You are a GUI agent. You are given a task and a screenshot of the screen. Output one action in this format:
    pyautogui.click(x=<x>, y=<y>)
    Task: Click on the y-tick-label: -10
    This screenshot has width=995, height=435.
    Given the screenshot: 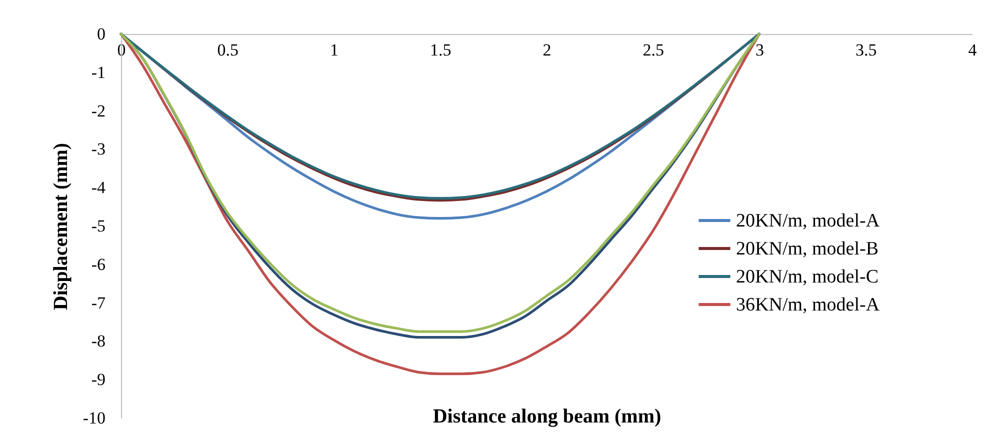 What is the action you would take?
    pyautogui.click(x=94, y=418)
    